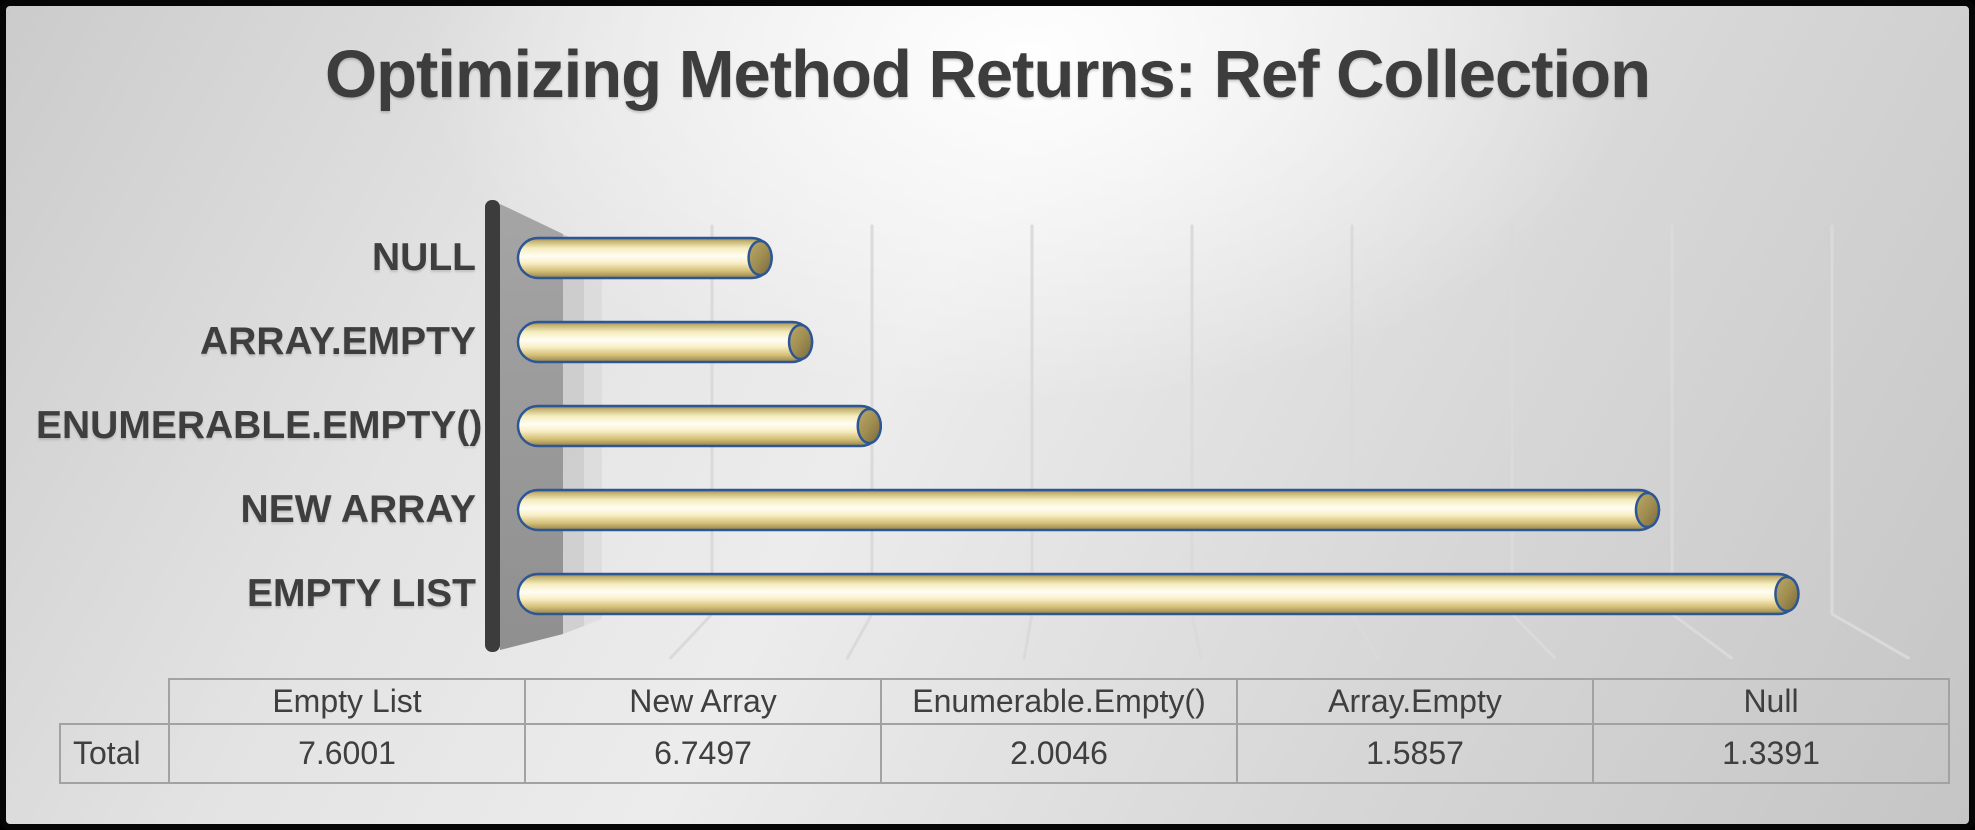 This screenshot has width=1975, height=830. What do you see at coordinates (1158, 594) in the screenshot?
I see `bar-empty-list` at bounding box center [1158, 594].